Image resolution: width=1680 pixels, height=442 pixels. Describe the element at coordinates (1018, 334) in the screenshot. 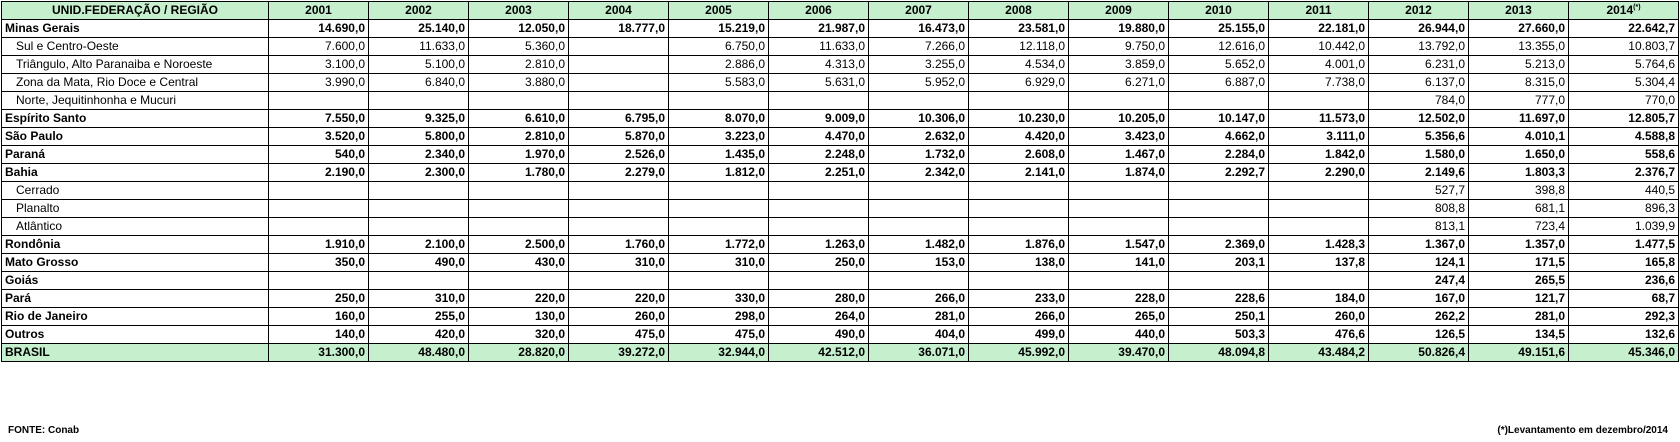

I see `value-cell: 499,0` at that location.